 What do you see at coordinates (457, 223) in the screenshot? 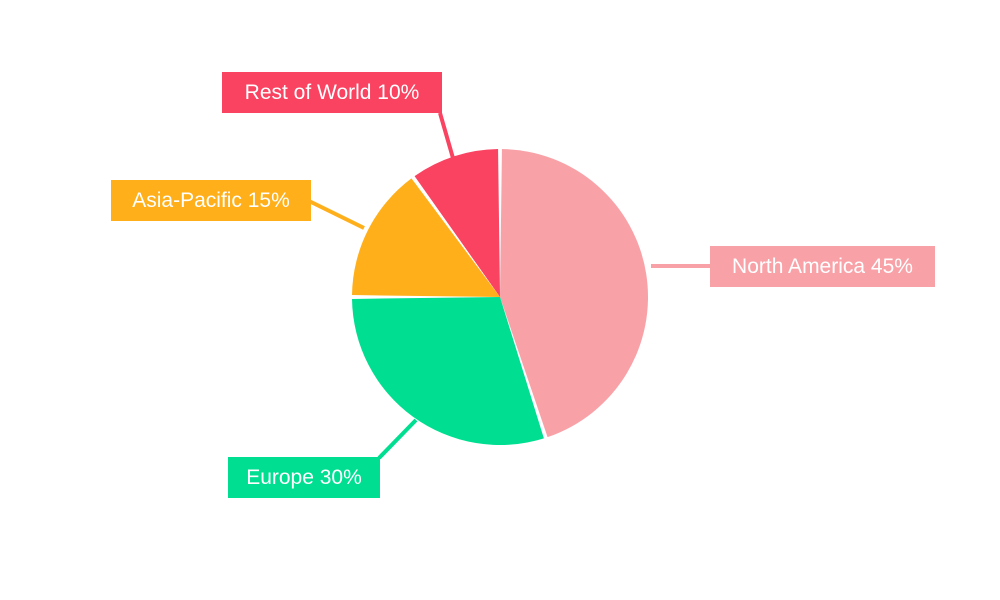
I see `pie-slice-rest-of-world: Rest of World 10%` at bounding box center [457, 223].